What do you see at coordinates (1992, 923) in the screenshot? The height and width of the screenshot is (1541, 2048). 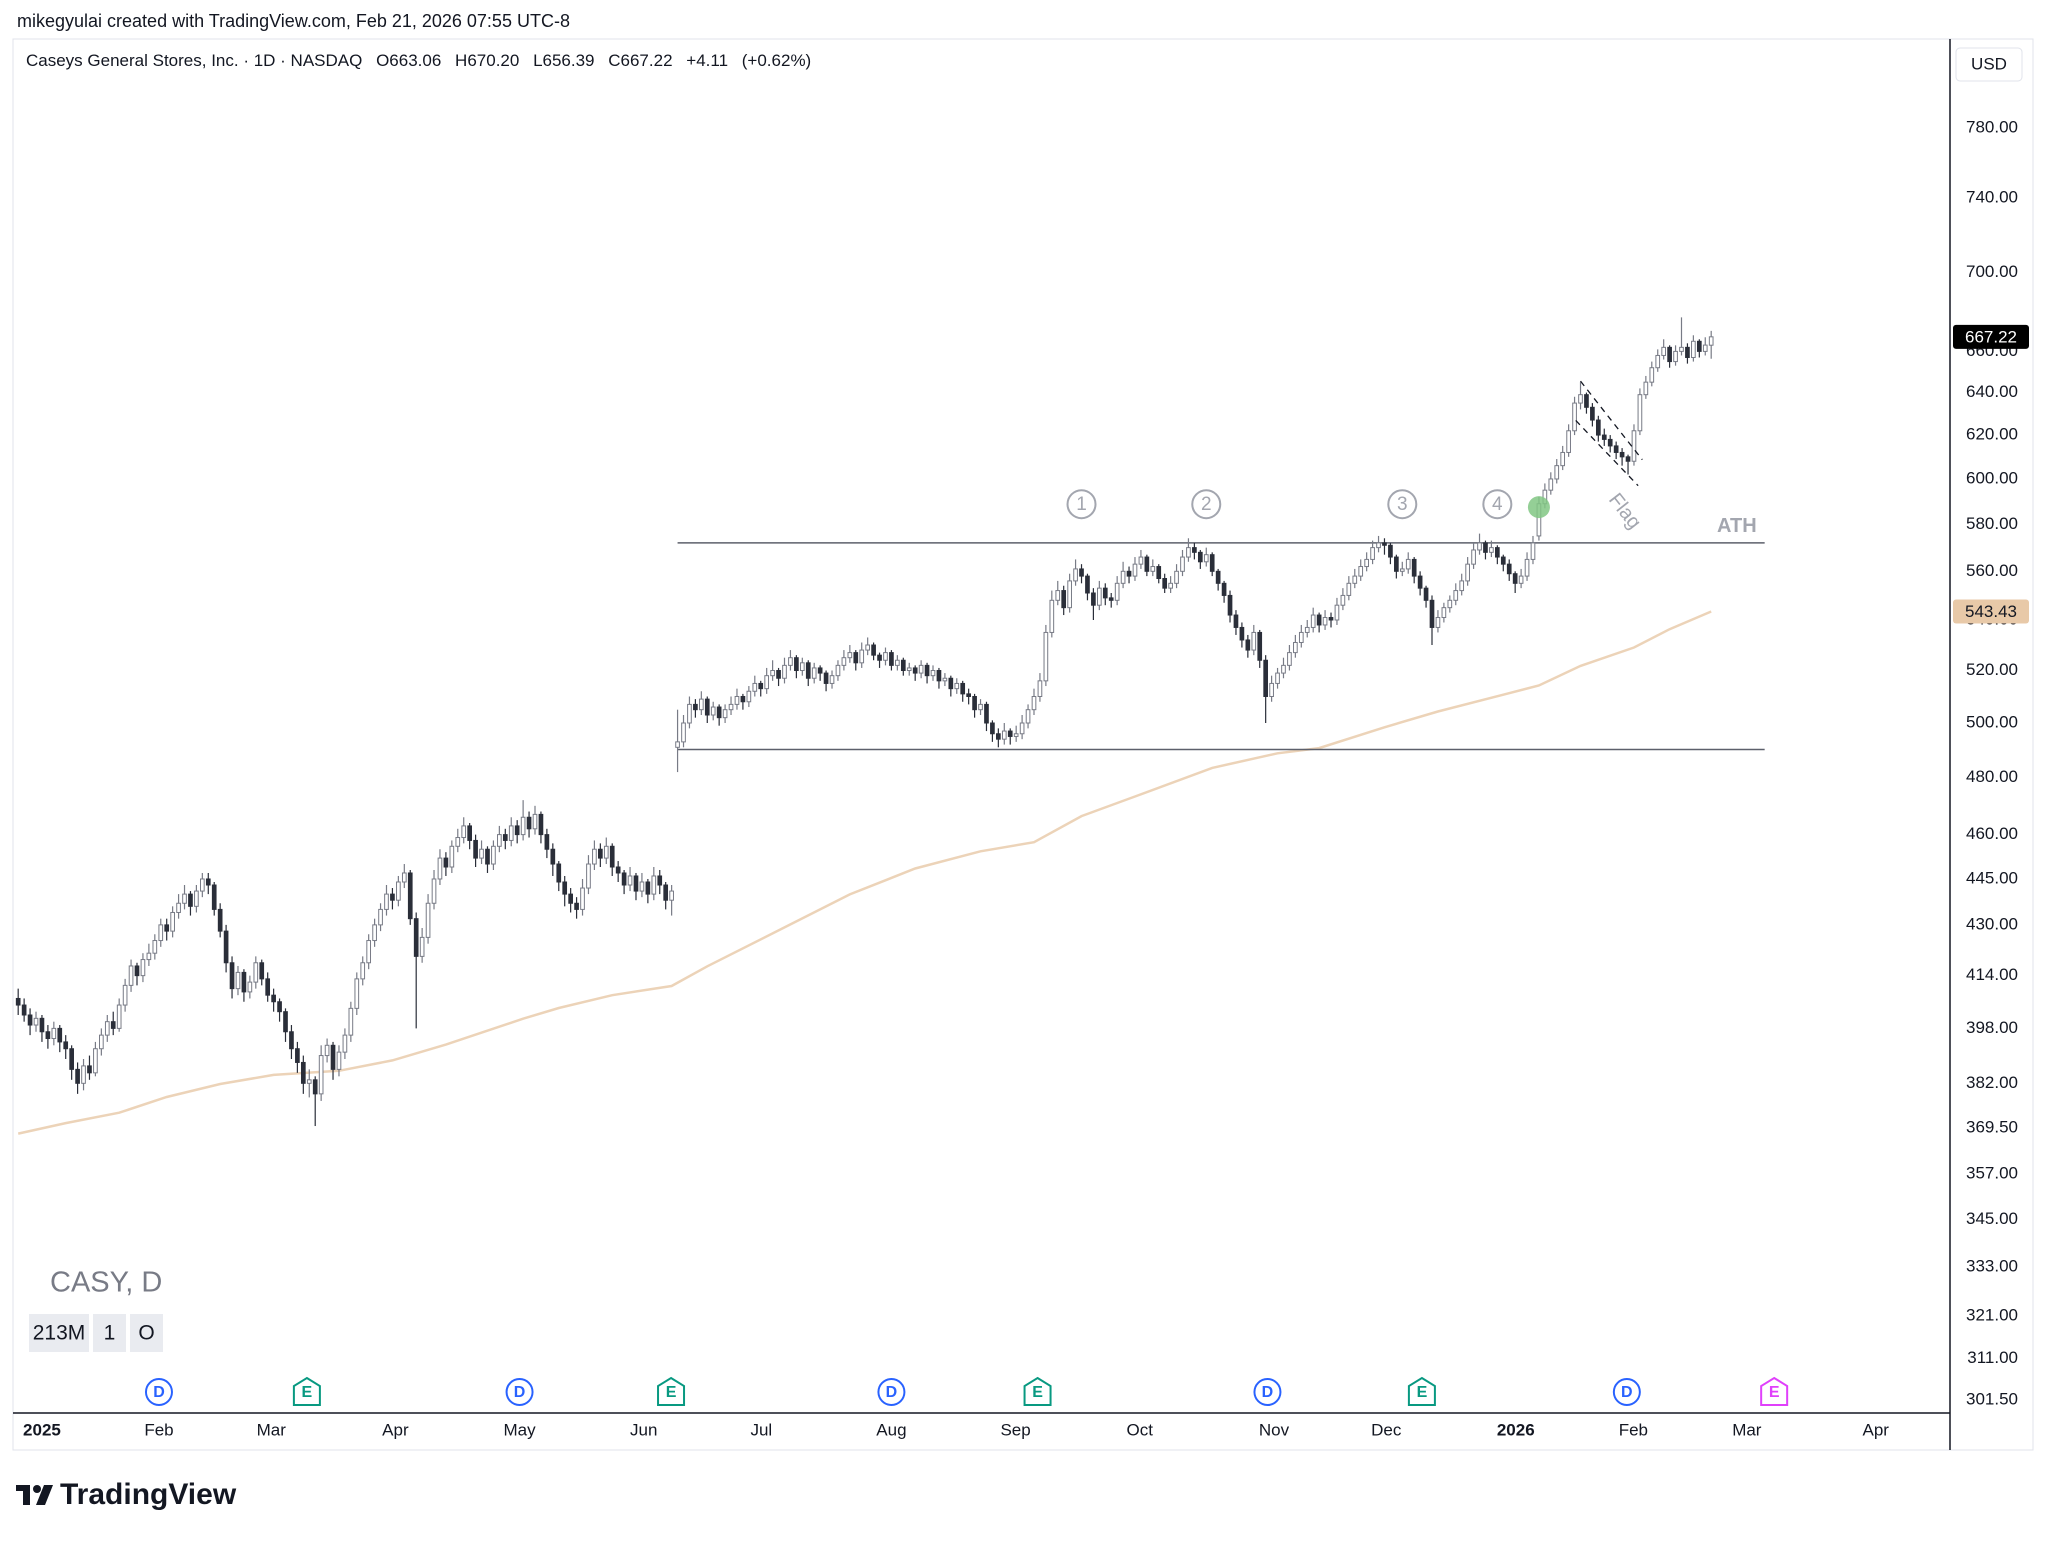 I see `y-tick-label: 430.00` at bounding box center [1992, 923].